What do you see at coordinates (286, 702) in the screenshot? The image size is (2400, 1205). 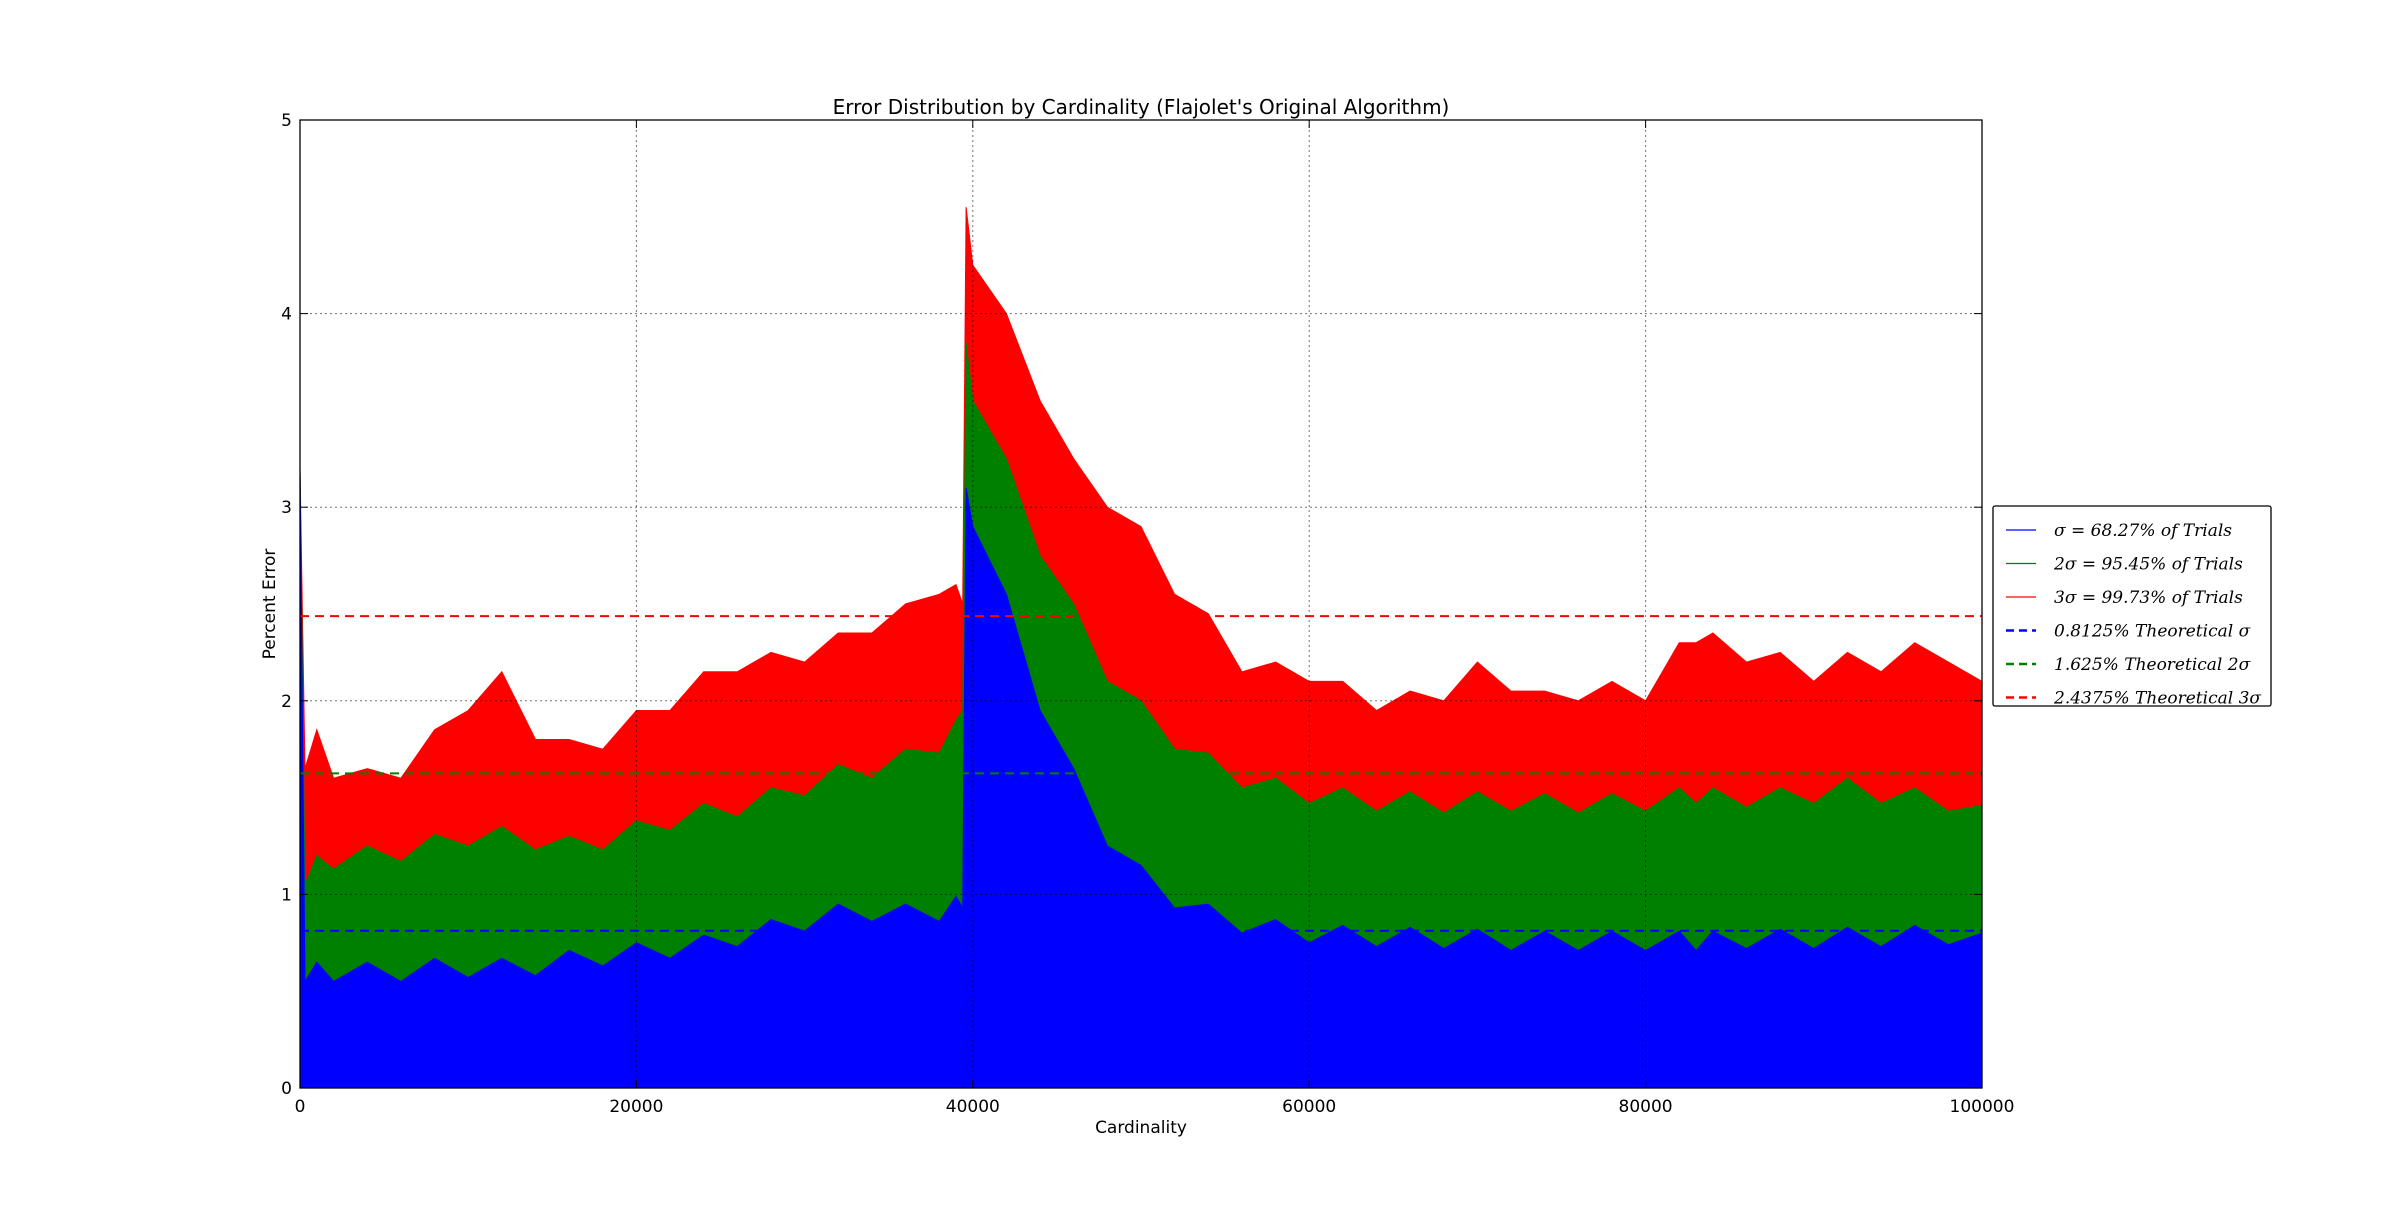 I see `y-tick-label: 2` at bounding box center [286, 702].